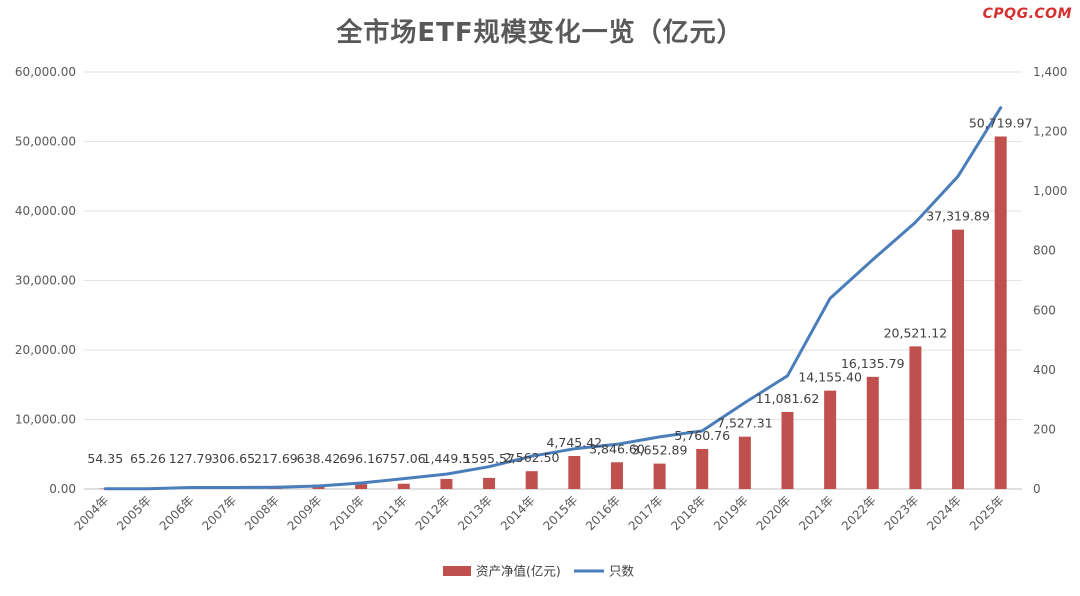  Describe the element at coordinates (1044, 429) in the screenshot. I see `right-tick-label: 200` at that location.